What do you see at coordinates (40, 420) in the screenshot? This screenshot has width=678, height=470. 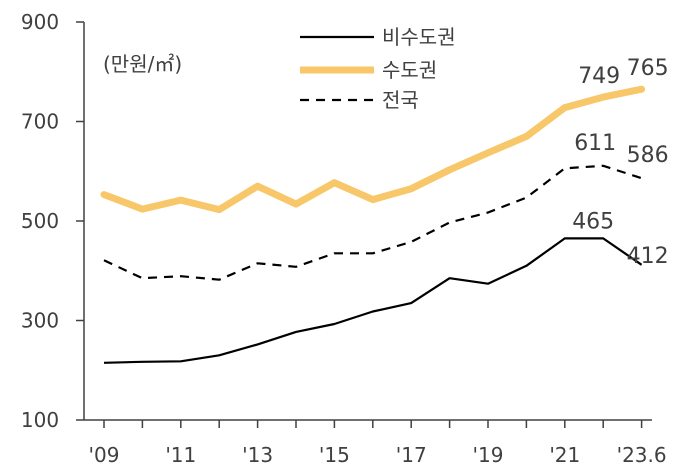 I see `y-tick-label: 100` at bounding box center [40, 420].